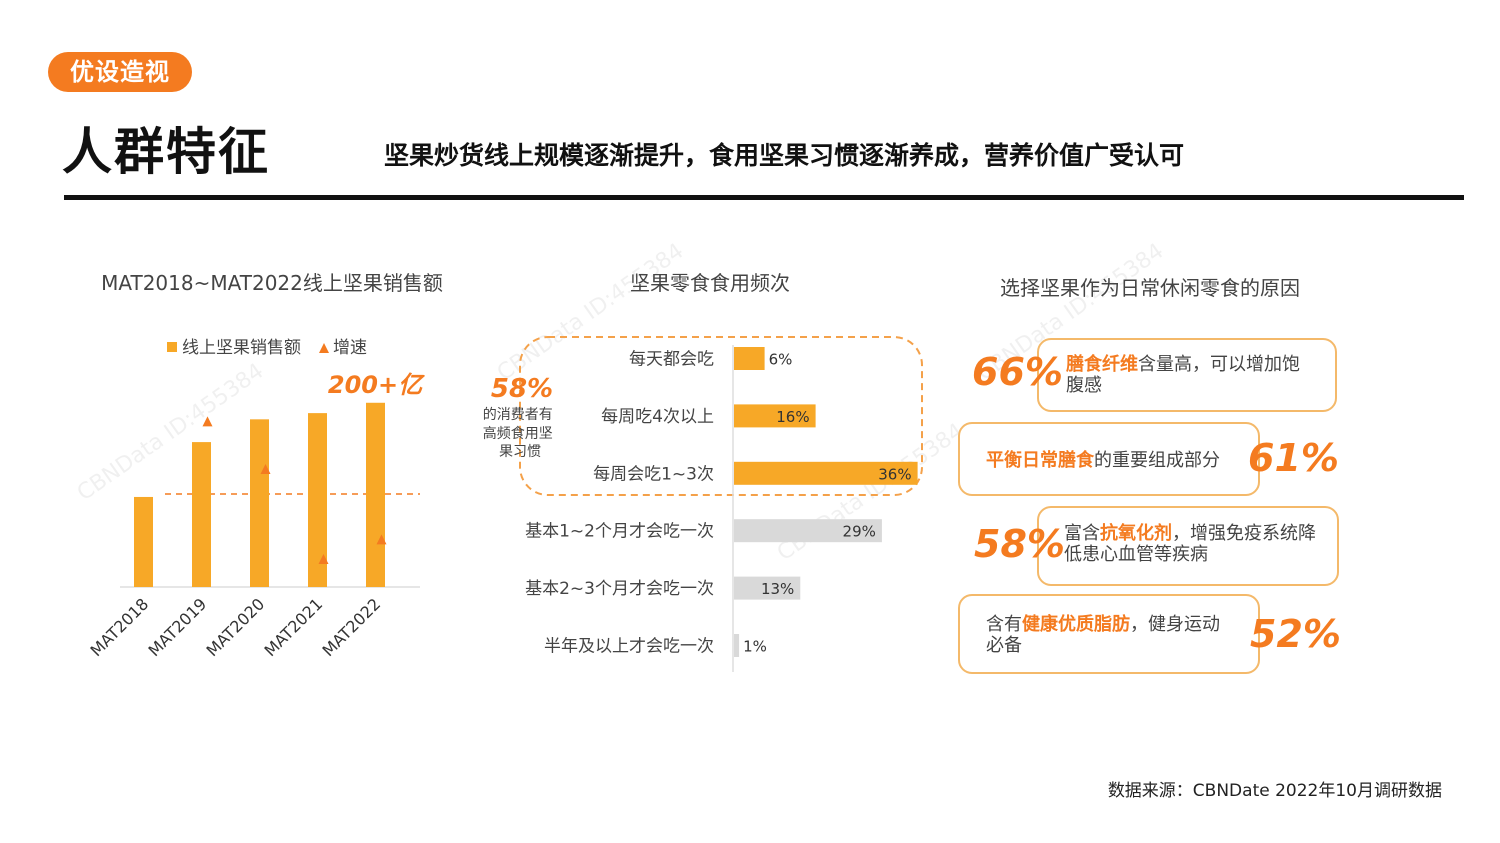 The image size is (1500, 843). Describe the element at coordinates (1082, 533) in the screenshot. I see `reason-pre-3: 富含` at that location.